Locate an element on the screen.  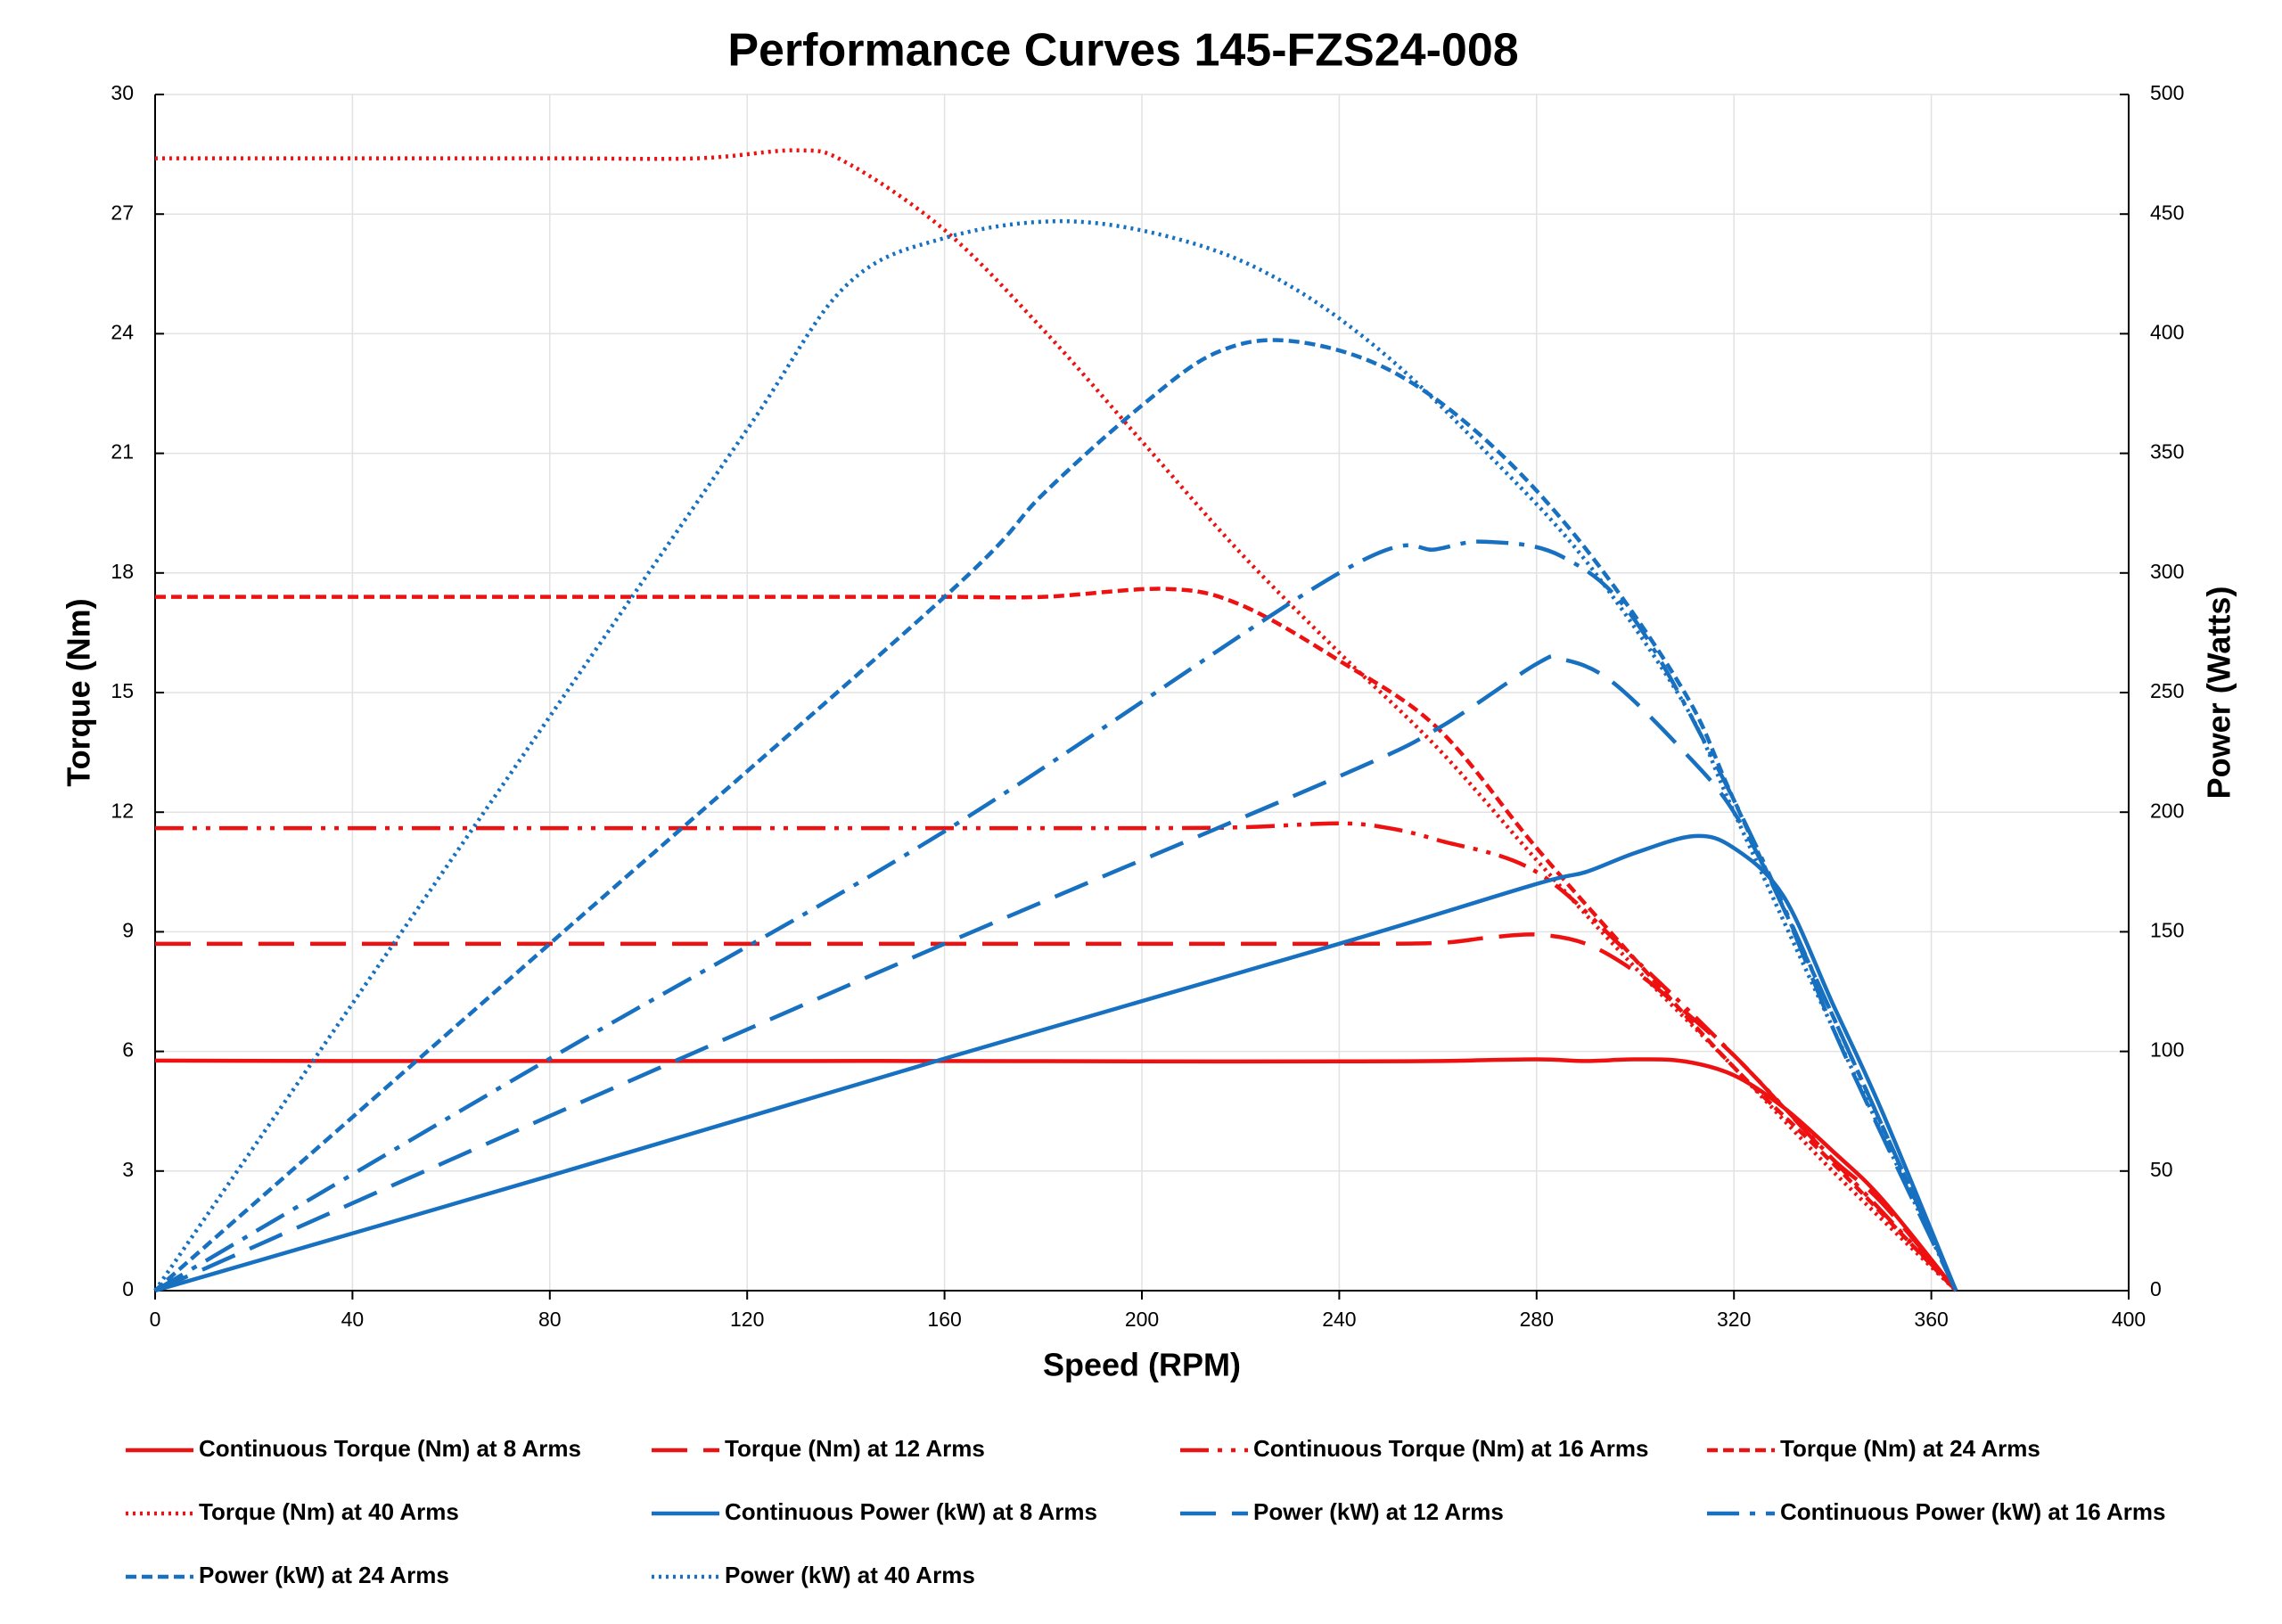
x-tick-label: 320 is located at coordinates (1734, 1319).